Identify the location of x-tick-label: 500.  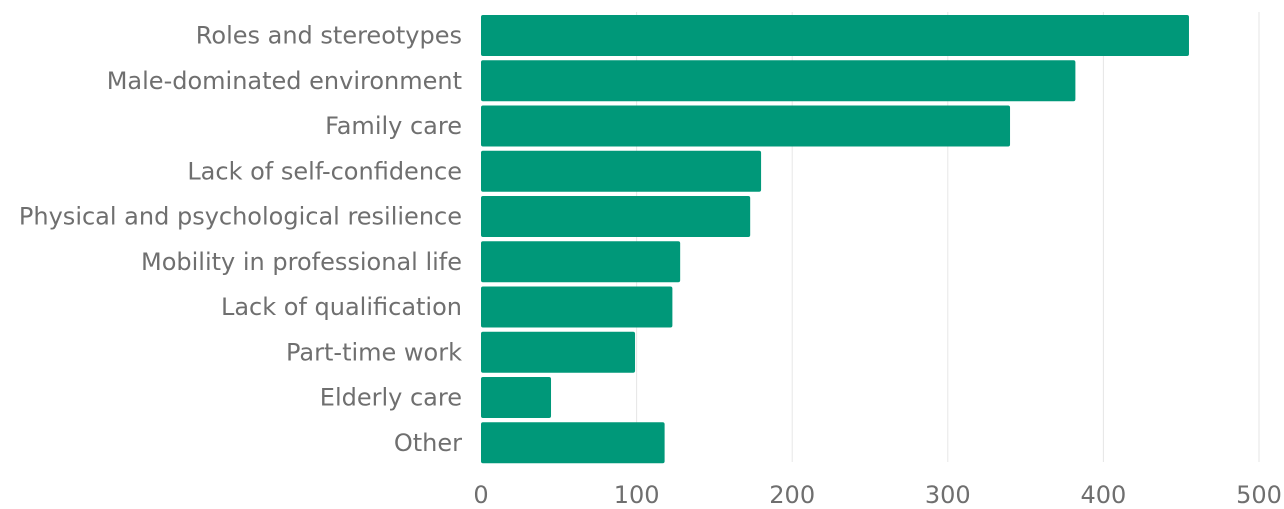
(1259, 493).